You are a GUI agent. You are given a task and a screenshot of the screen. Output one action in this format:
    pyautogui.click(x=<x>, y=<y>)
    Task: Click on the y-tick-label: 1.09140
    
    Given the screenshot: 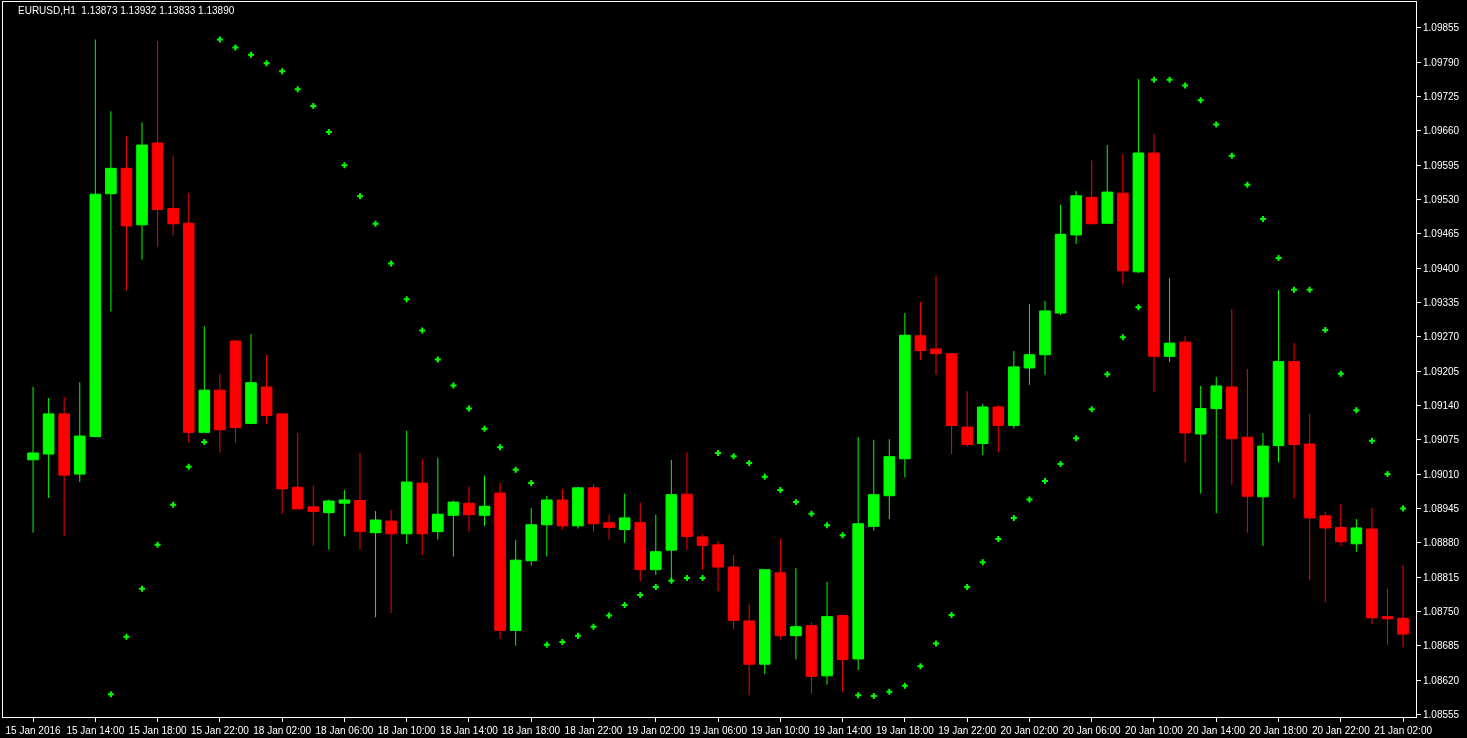 What is the action you would take?
    pyautogui.click(x=1441, y=405)
    